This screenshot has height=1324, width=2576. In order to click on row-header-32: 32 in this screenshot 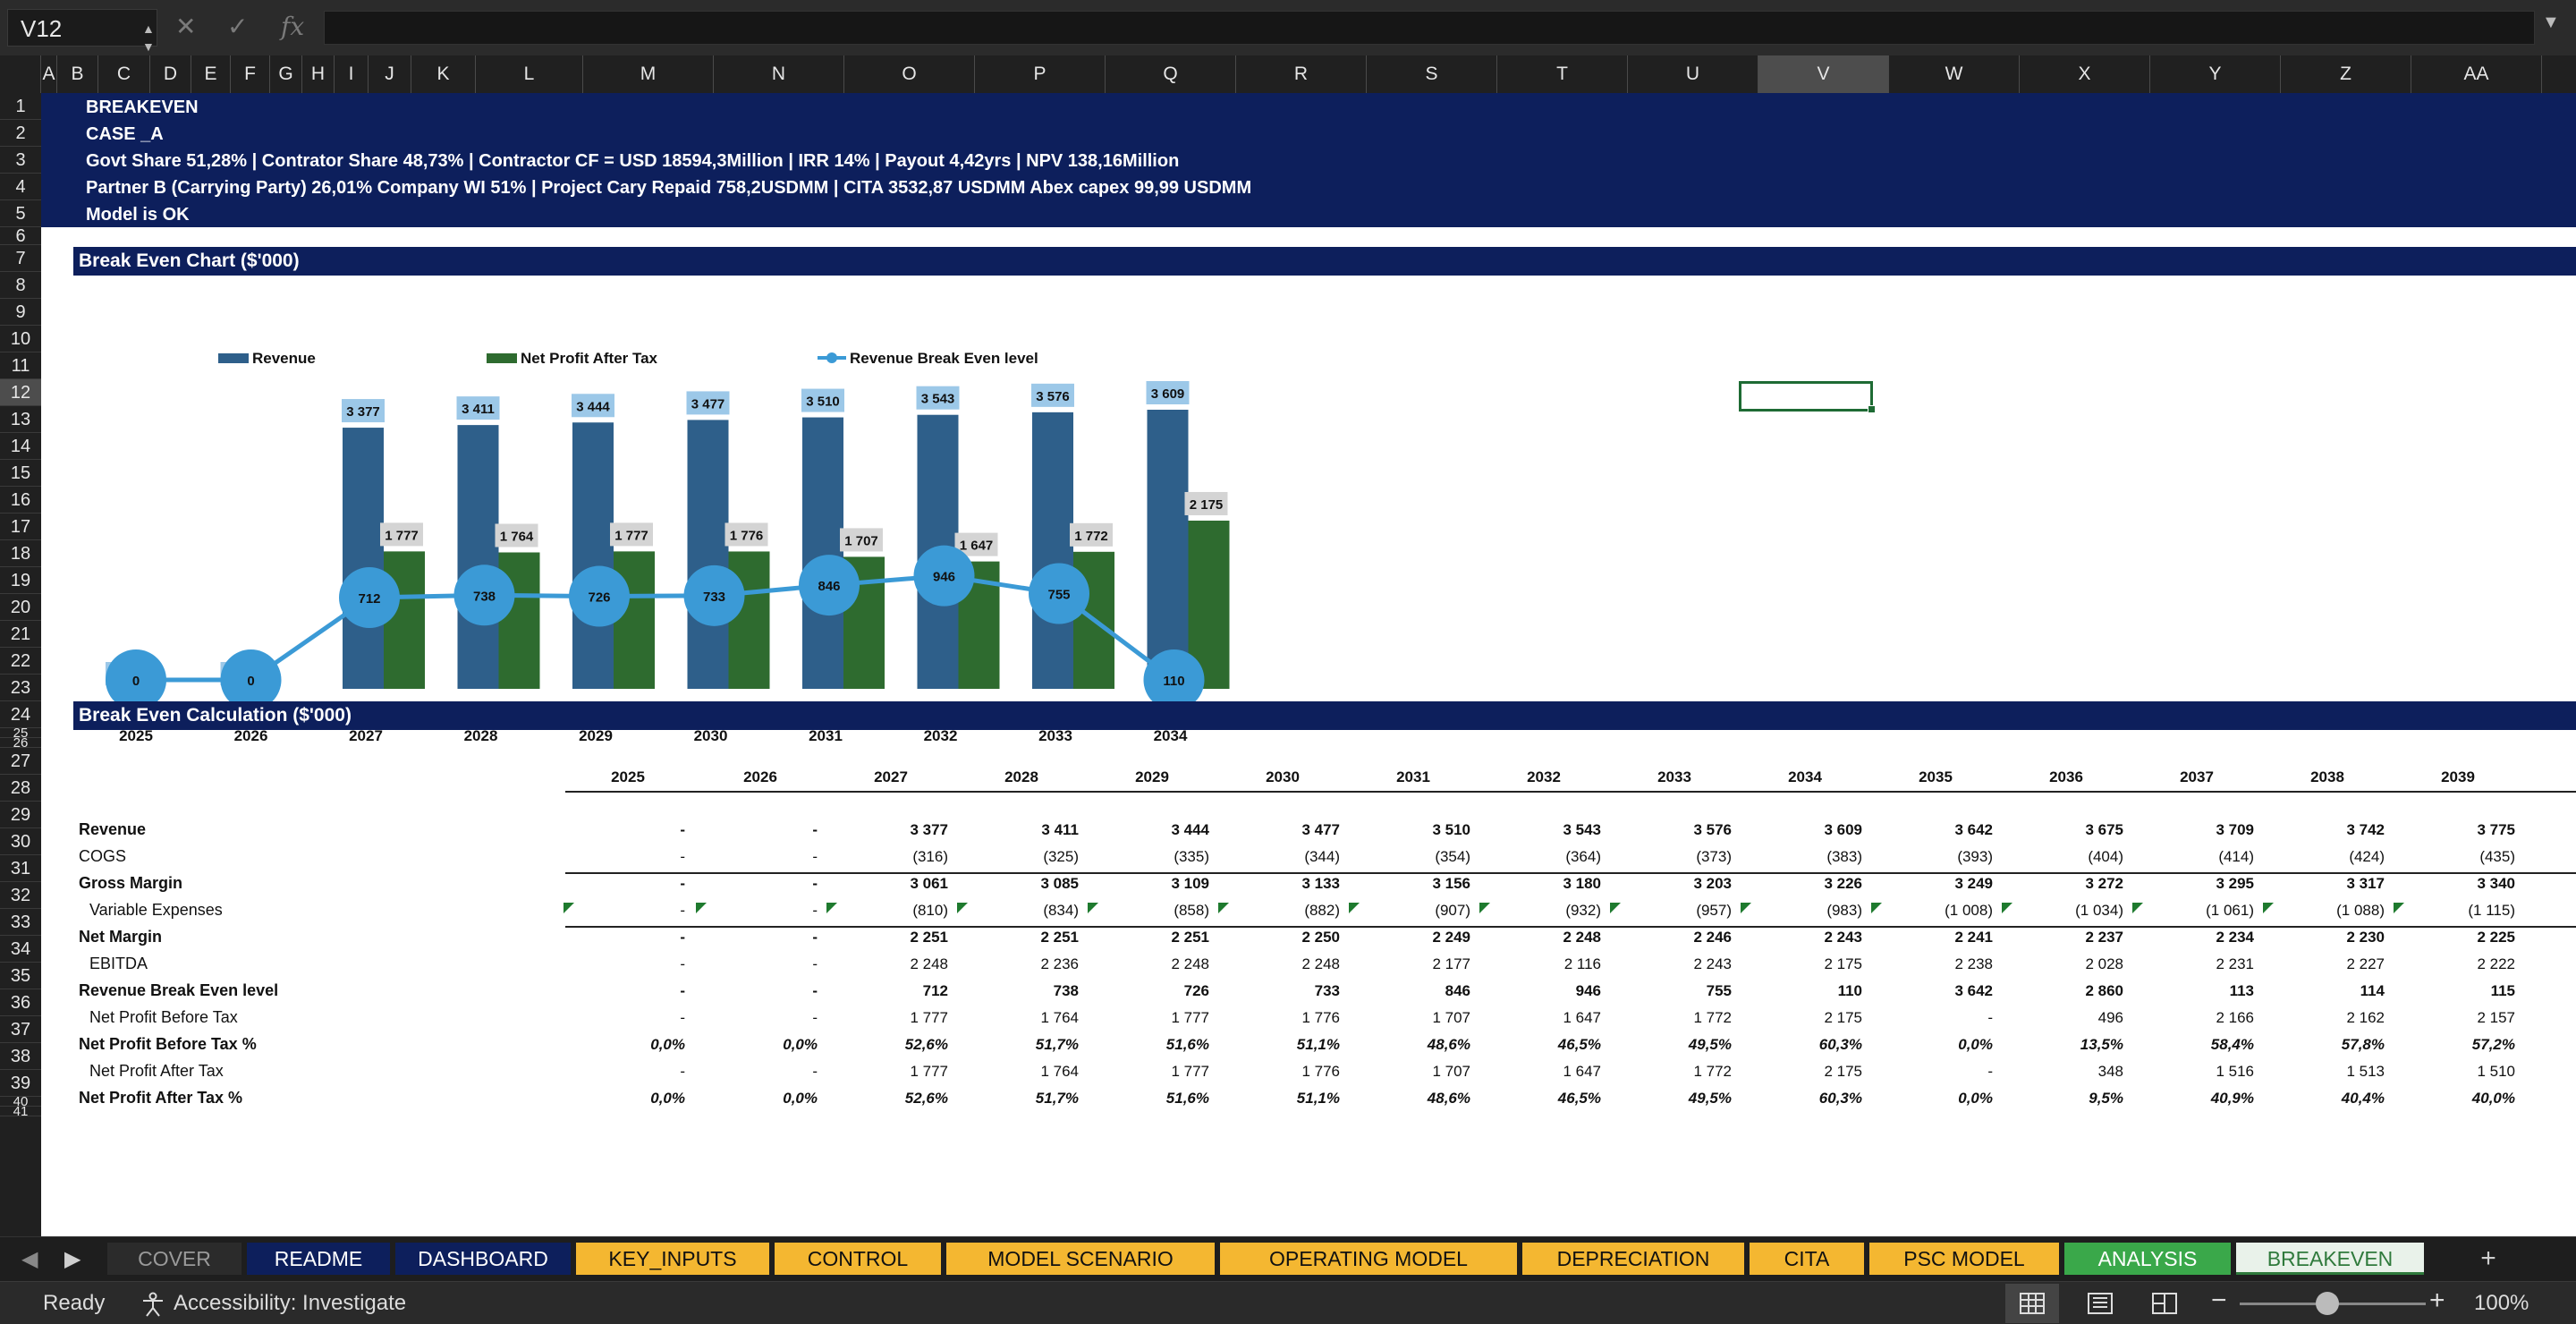, I will do `click(20, 895)`.